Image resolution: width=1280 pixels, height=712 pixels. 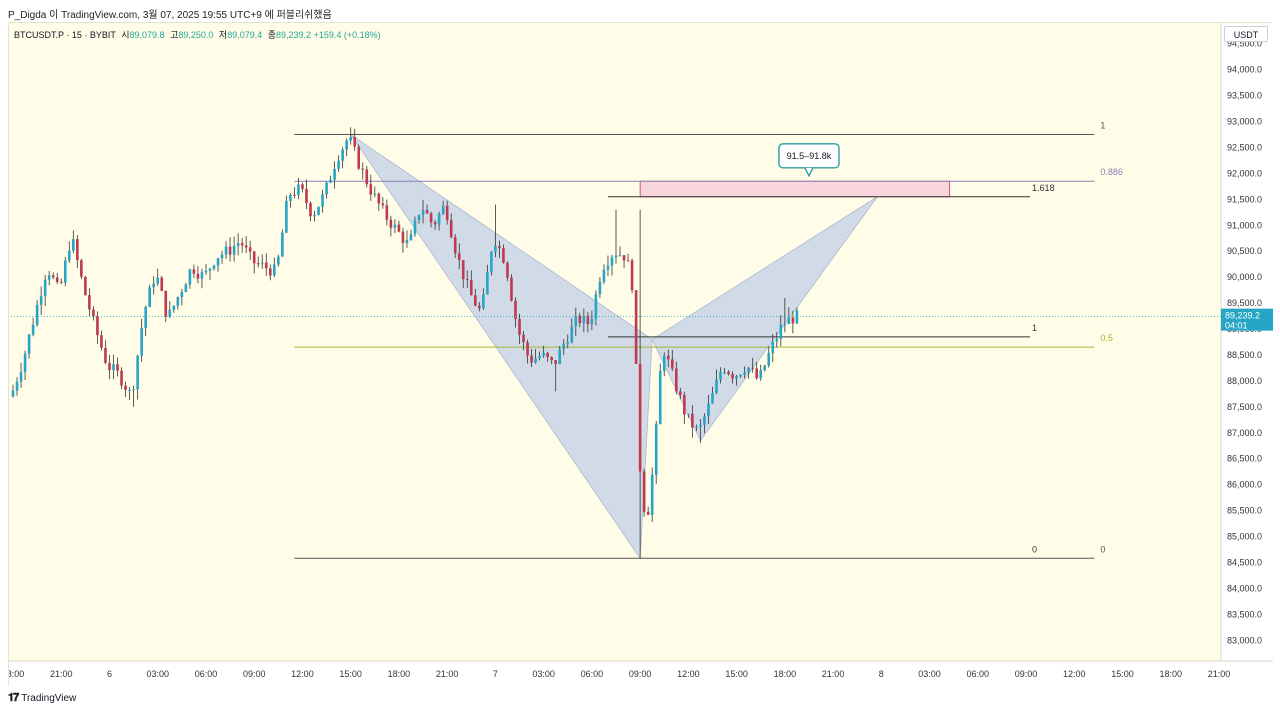 I want to click on tradingview-logo: 𝟏𝟕 TradingView, so click(x=42, y=698).